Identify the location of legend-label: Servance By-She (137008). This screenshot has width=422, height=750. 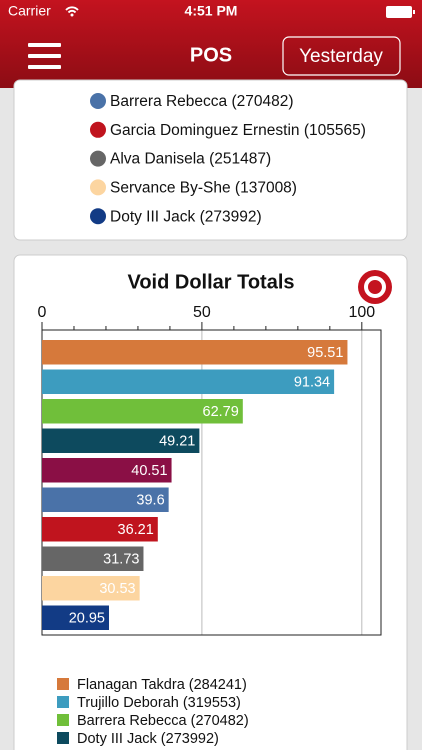
(203, 187).